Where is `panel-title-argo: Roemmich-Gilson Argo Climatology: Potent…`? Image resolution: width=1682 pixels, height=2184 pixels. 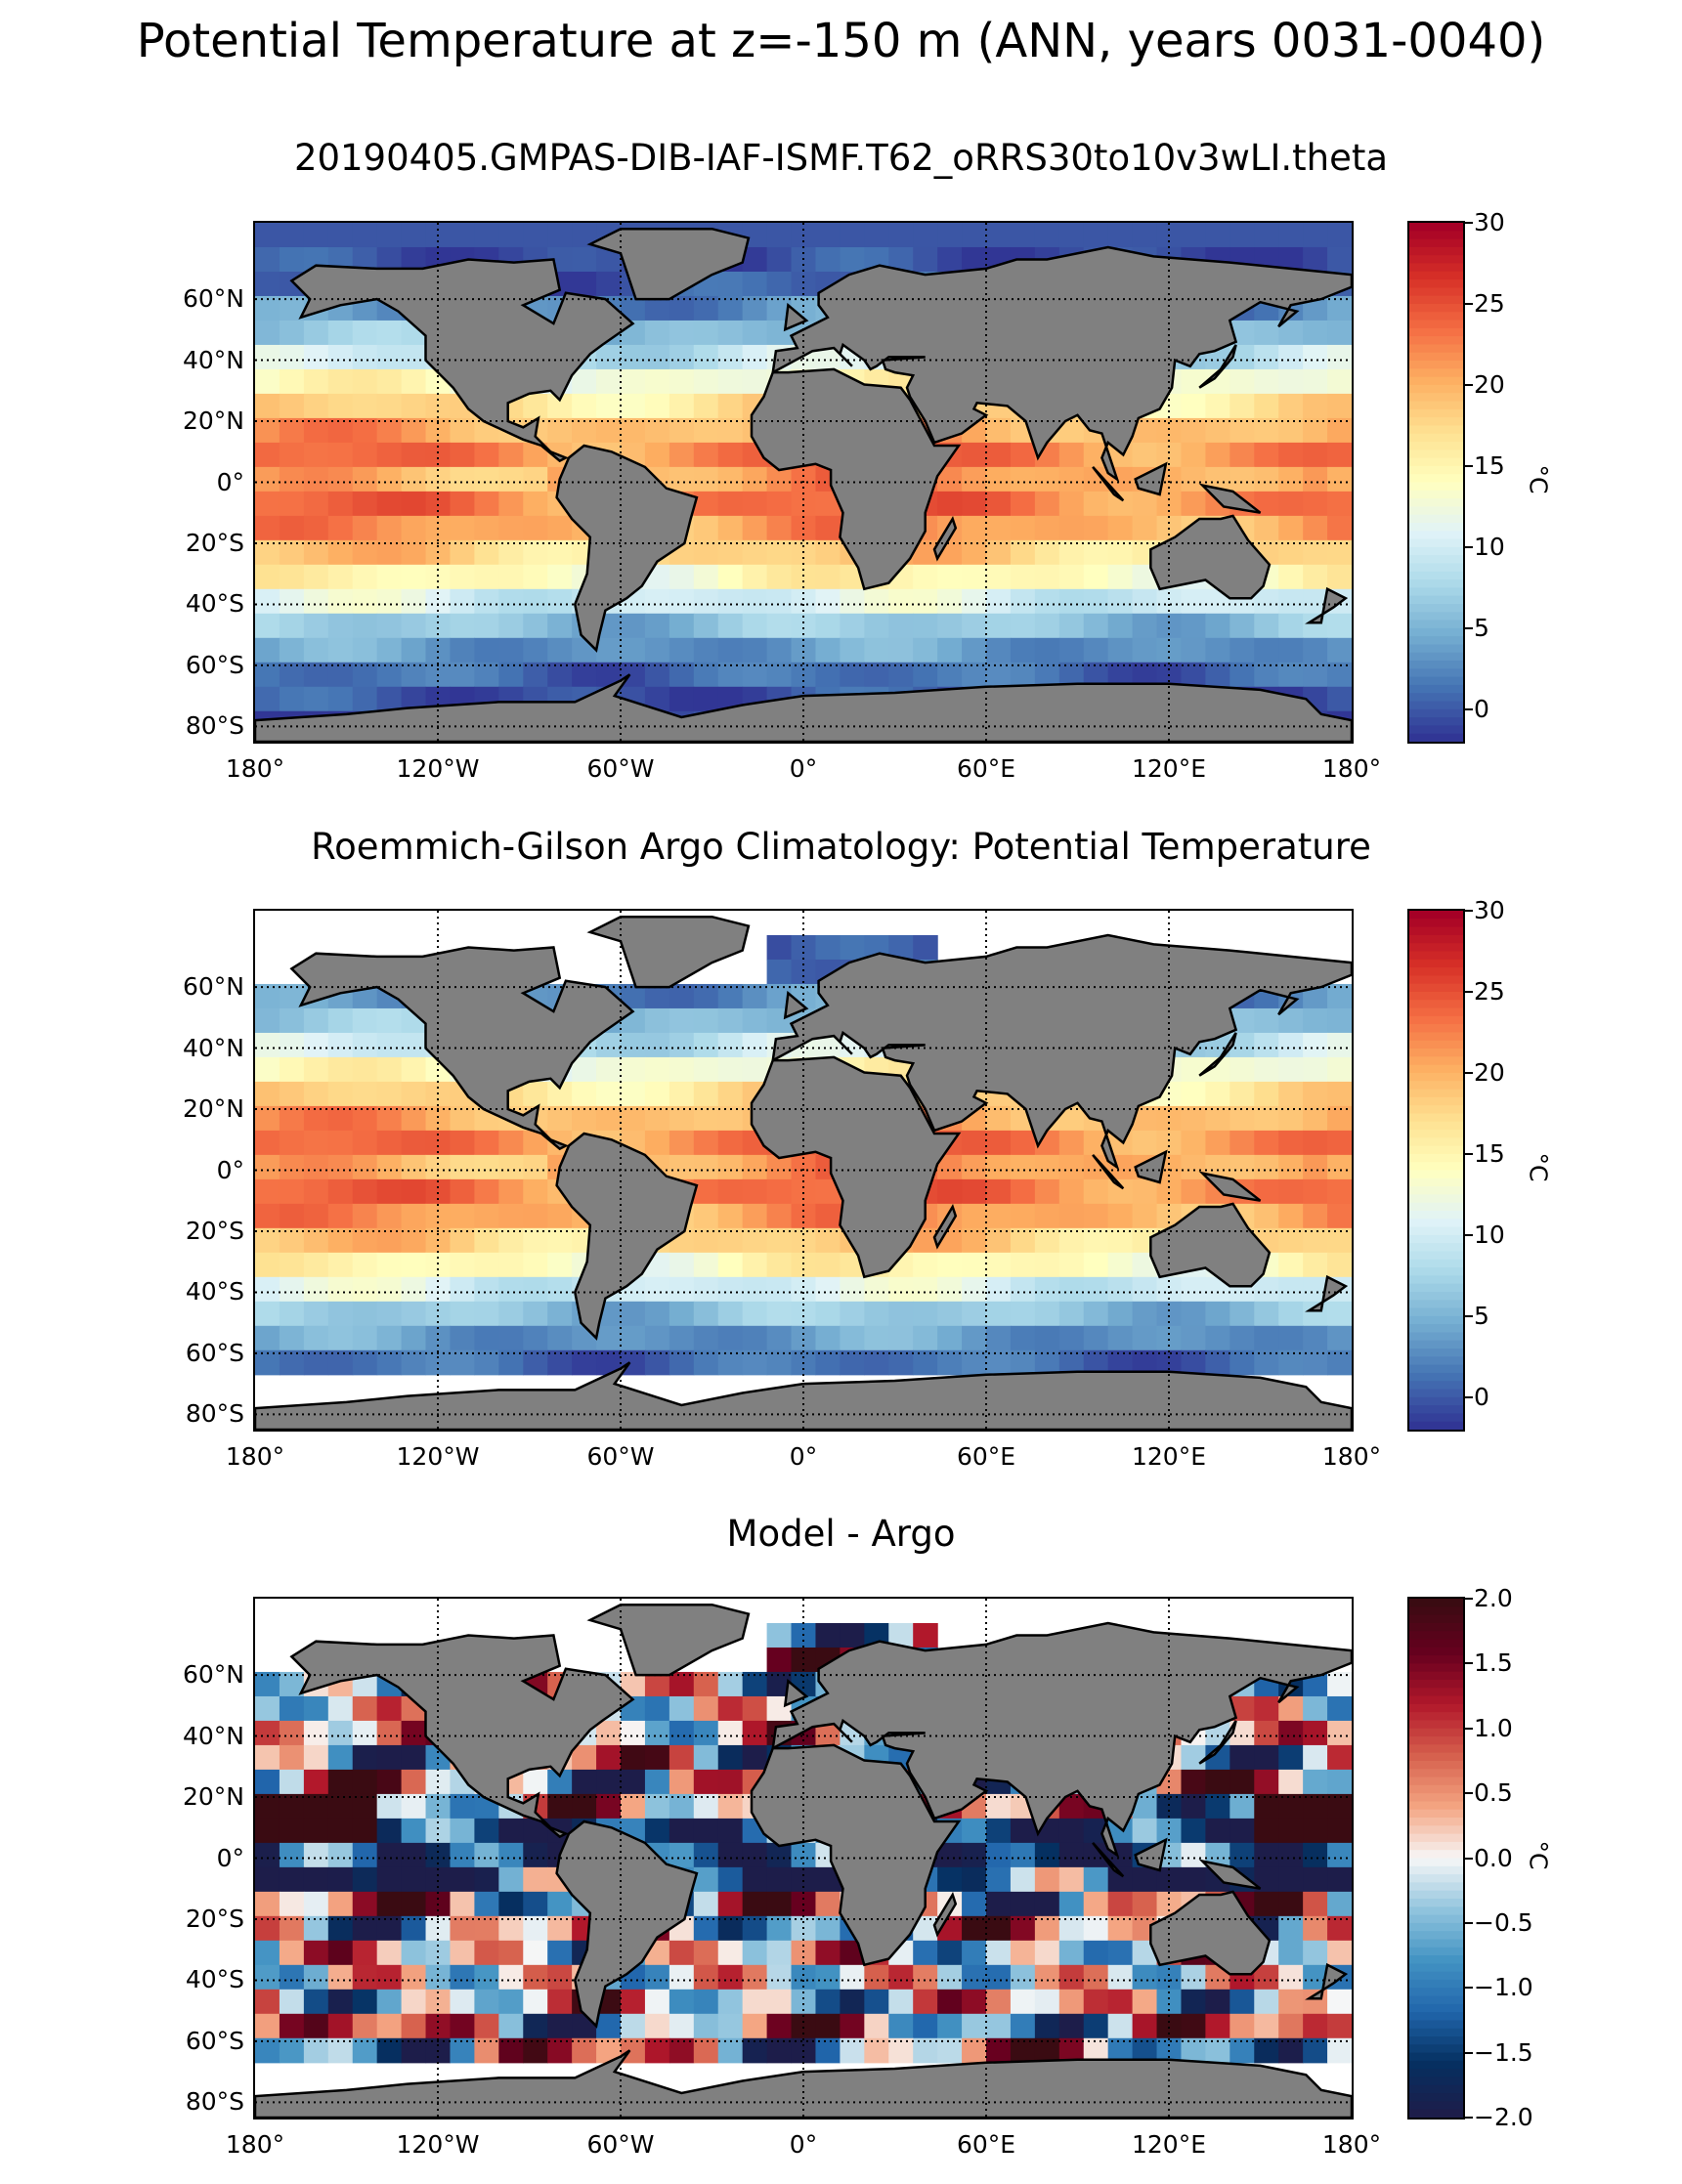 panel-title-argo: Roemmich-Gilson Argo Climatology: Potent… is located at coordinates (841, 847).